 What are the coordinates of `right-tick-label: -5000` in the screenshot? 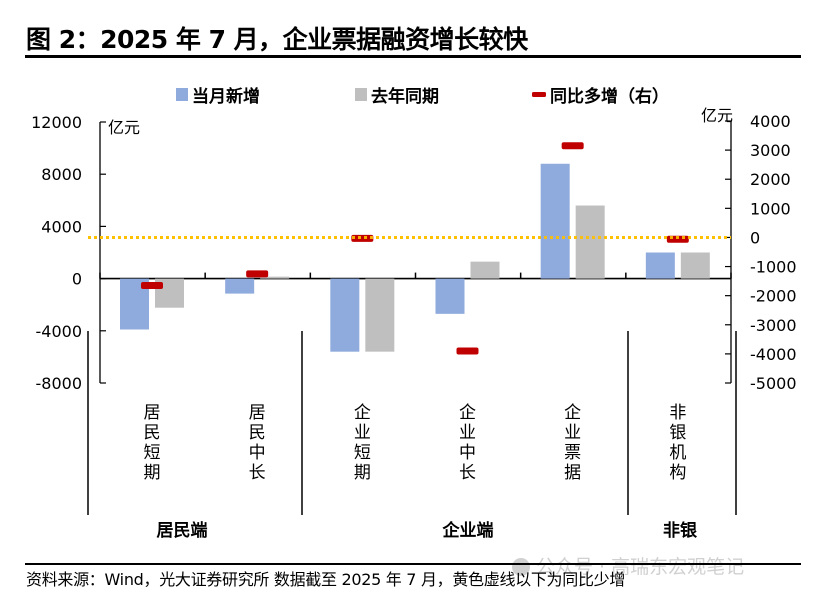 It's located at (773, 383).